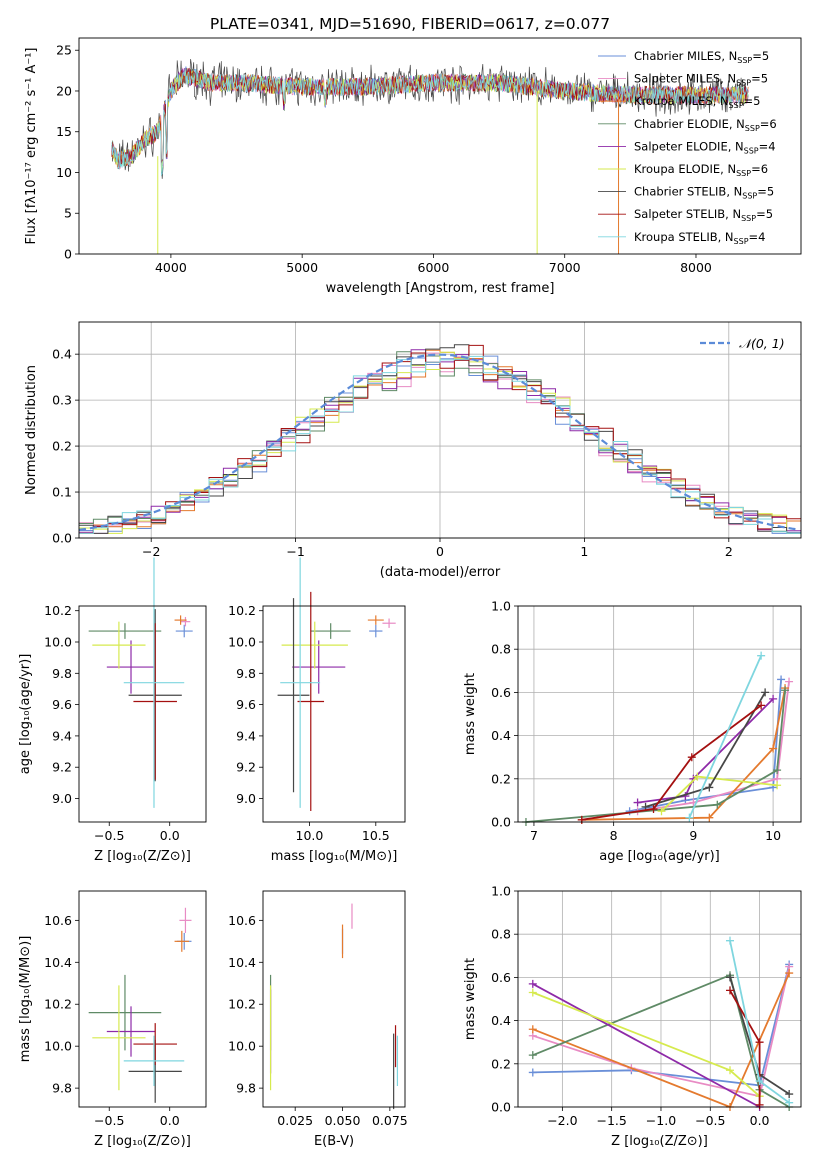 Image resolution: width=819 pixels, height=1170 pixels. Describe the element at coordinates (64, 131) in the screenshot. I see `y-tick-label: 15` at that location.